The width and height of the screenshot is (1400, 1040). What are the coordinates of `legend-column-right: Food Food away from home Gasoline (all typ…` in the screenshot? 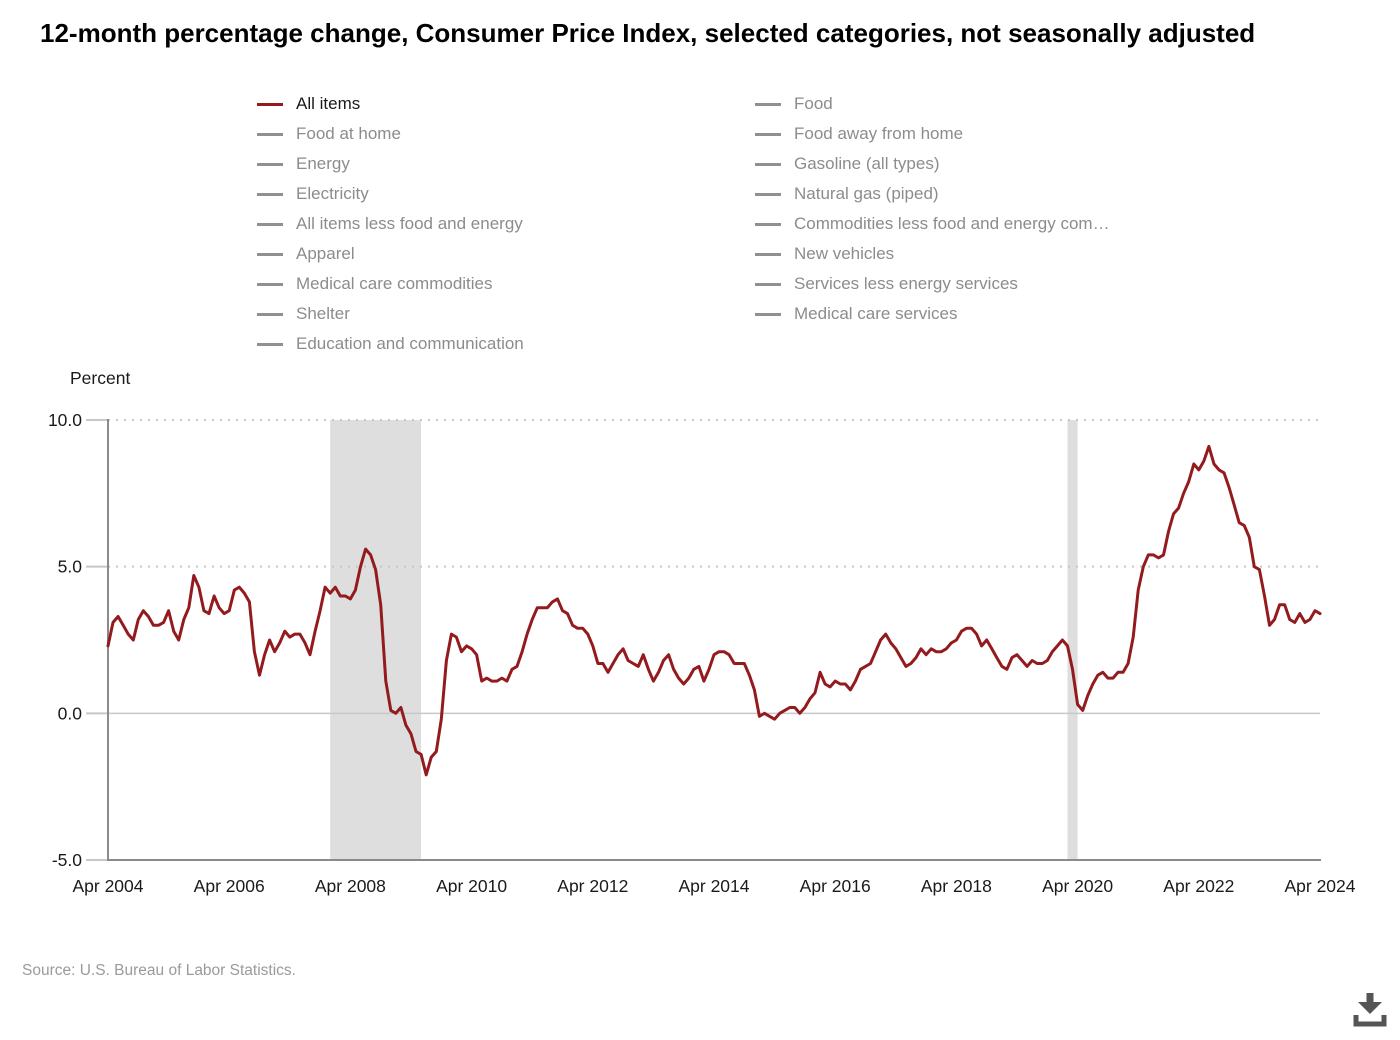 It's located at (932, 209).